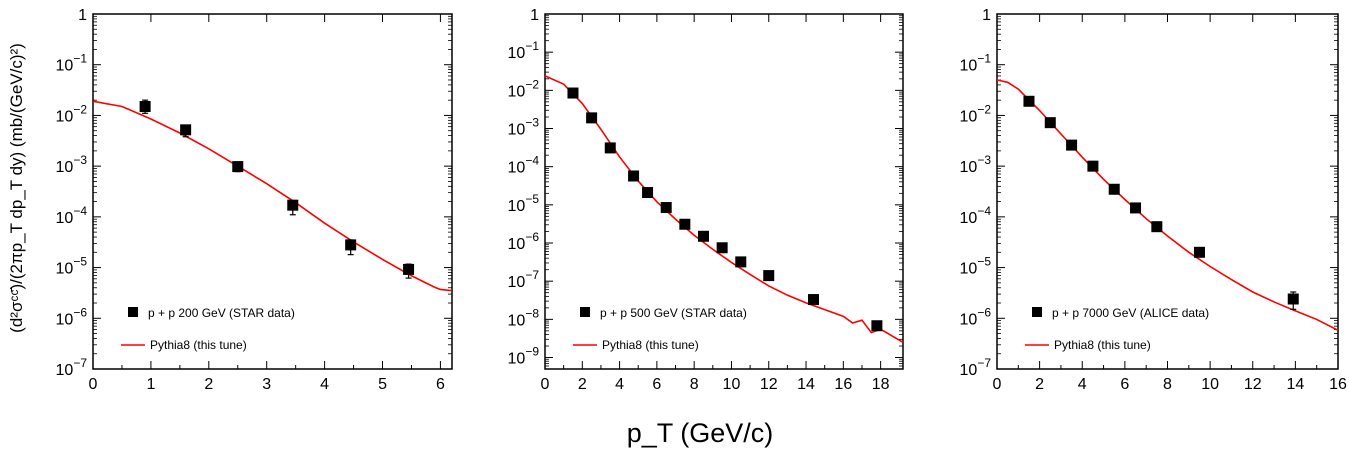 This screenshot has width=1349, height=455. I want to click on y-tick-label: 10⁻⁹, so click(524, 356).